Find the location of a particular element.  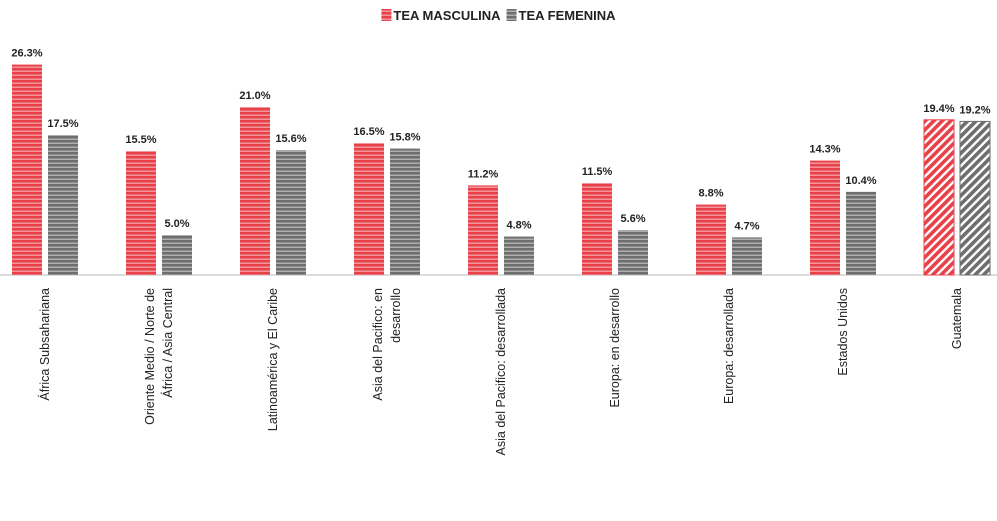

data-label: 4.8% is located at coordinates (518, 226).